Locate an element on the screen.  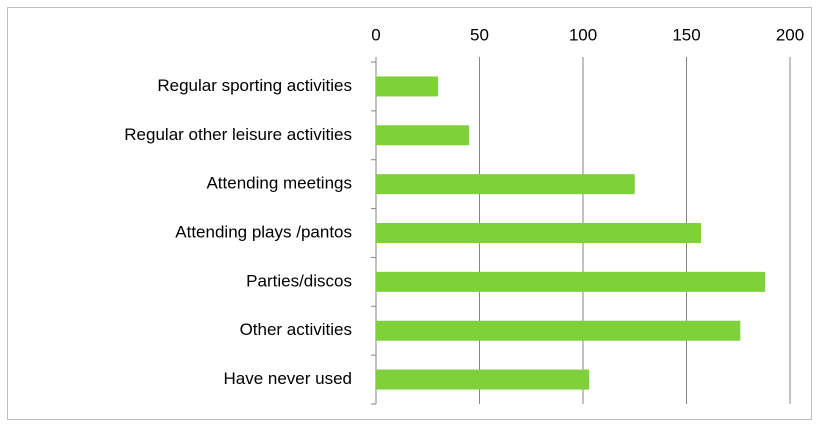
x-tick-label: 100 is located at coordinates (583, 34).